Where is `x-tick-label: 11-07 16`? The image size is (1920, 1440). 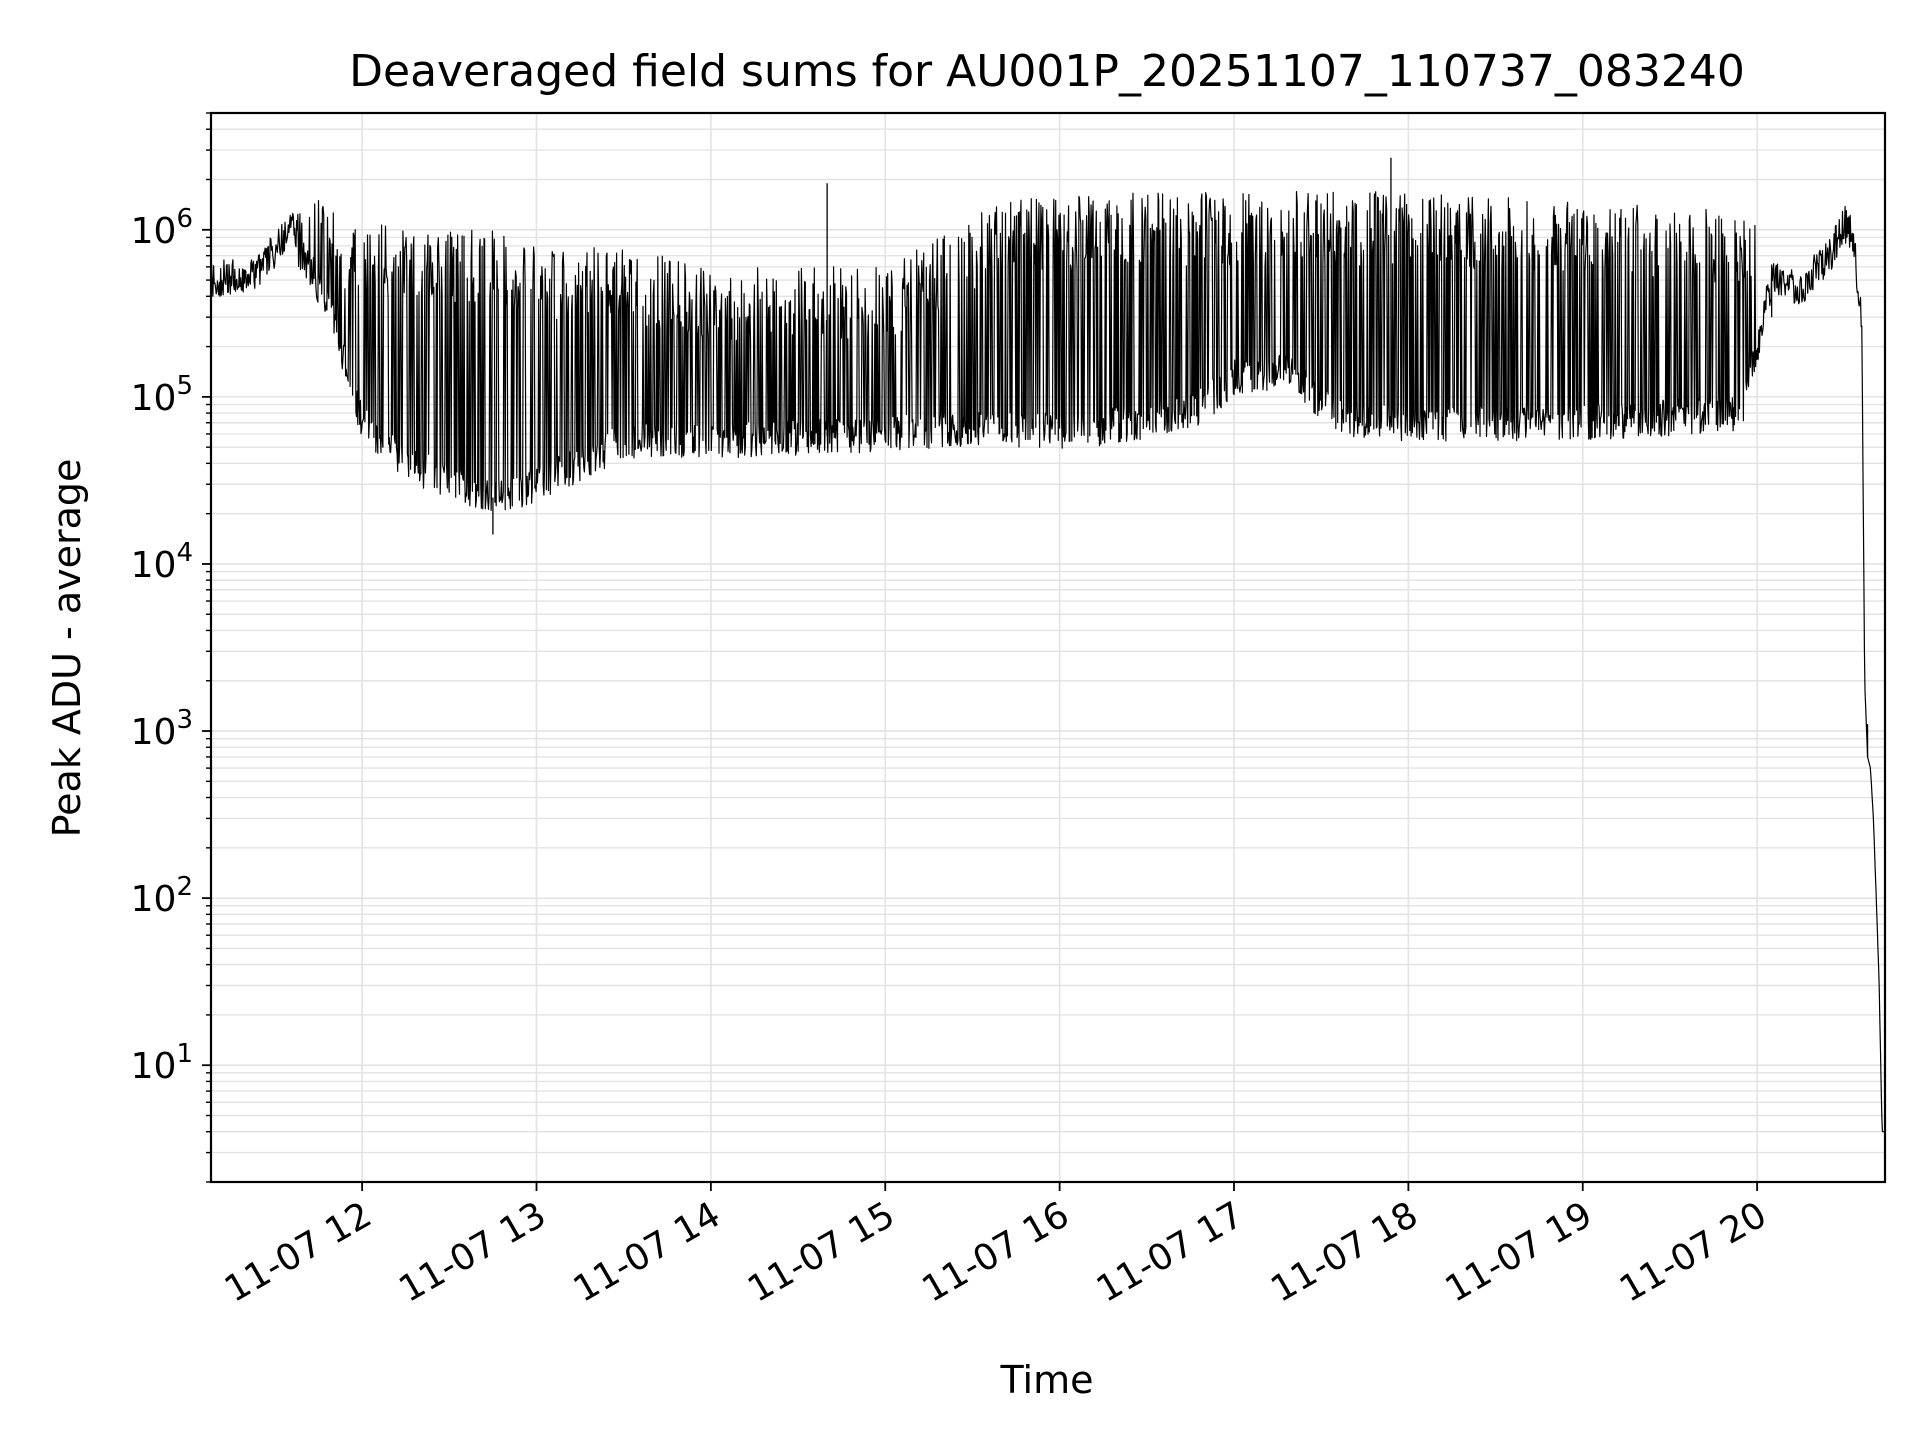 x-tick-label: 11-07 16 is located at coordinates (995, 1252).